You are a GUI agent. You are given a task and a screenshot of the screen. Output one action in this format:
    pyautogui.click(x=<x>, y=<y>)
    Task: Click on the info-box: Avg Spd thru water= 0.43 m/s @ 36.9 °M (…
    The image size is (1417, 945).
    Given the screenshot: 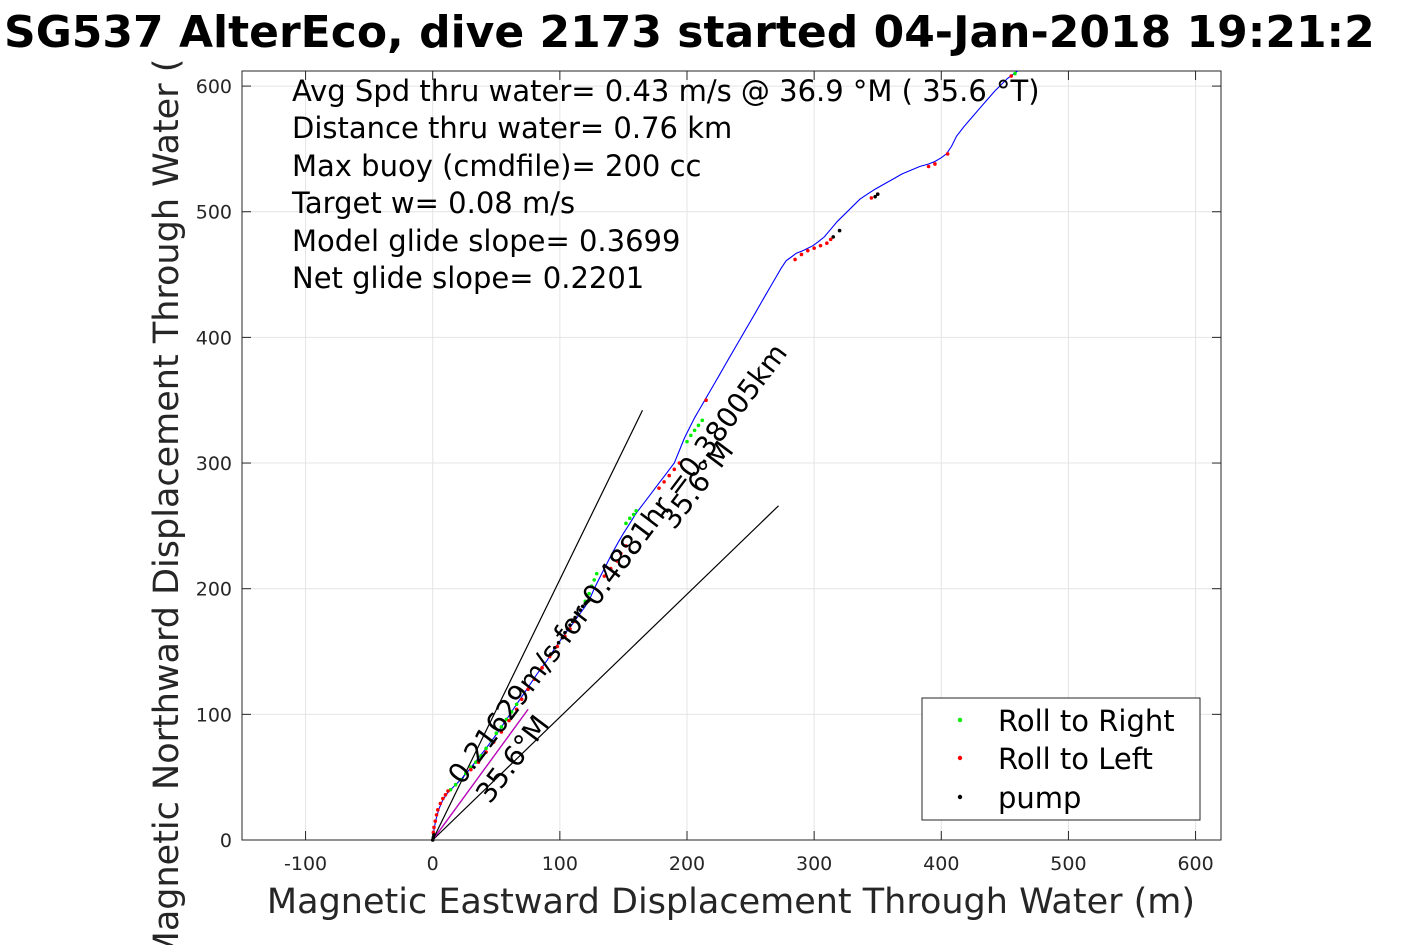 What is the action you would take?
    pyautogui.click(x=665, y=184)
    